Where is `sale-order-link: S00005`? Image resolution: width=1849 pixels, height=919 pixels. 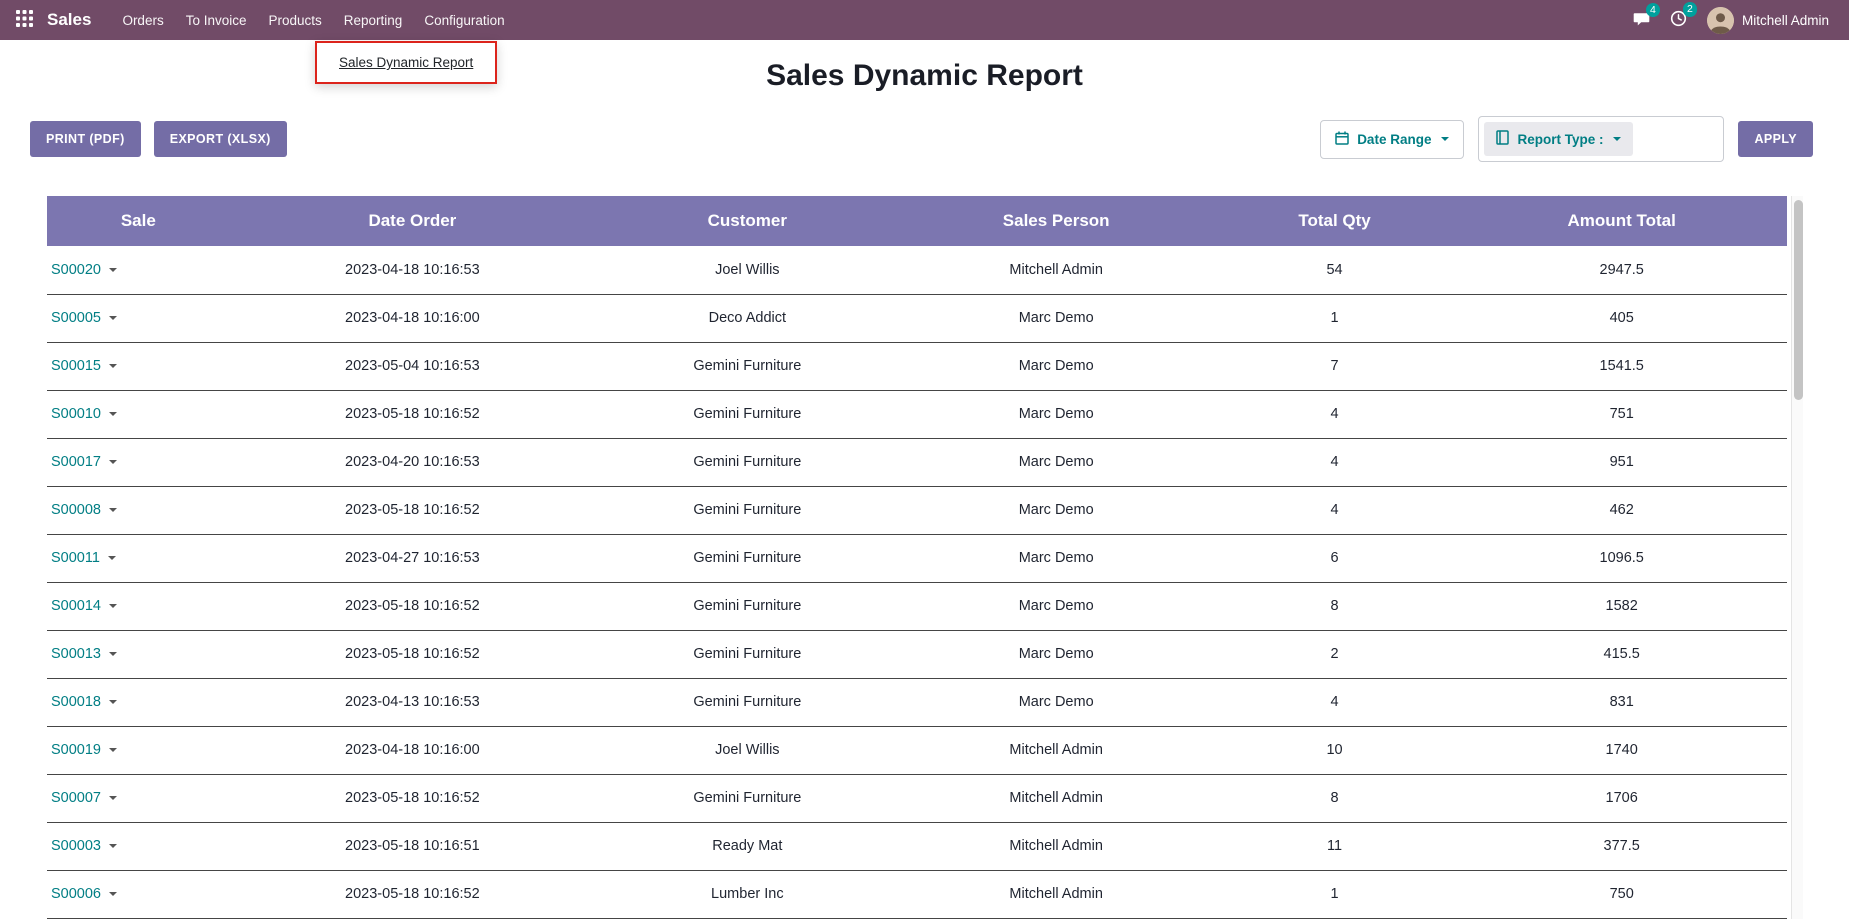
sale-order-link: S00005 is located at coordinates (84, 318).